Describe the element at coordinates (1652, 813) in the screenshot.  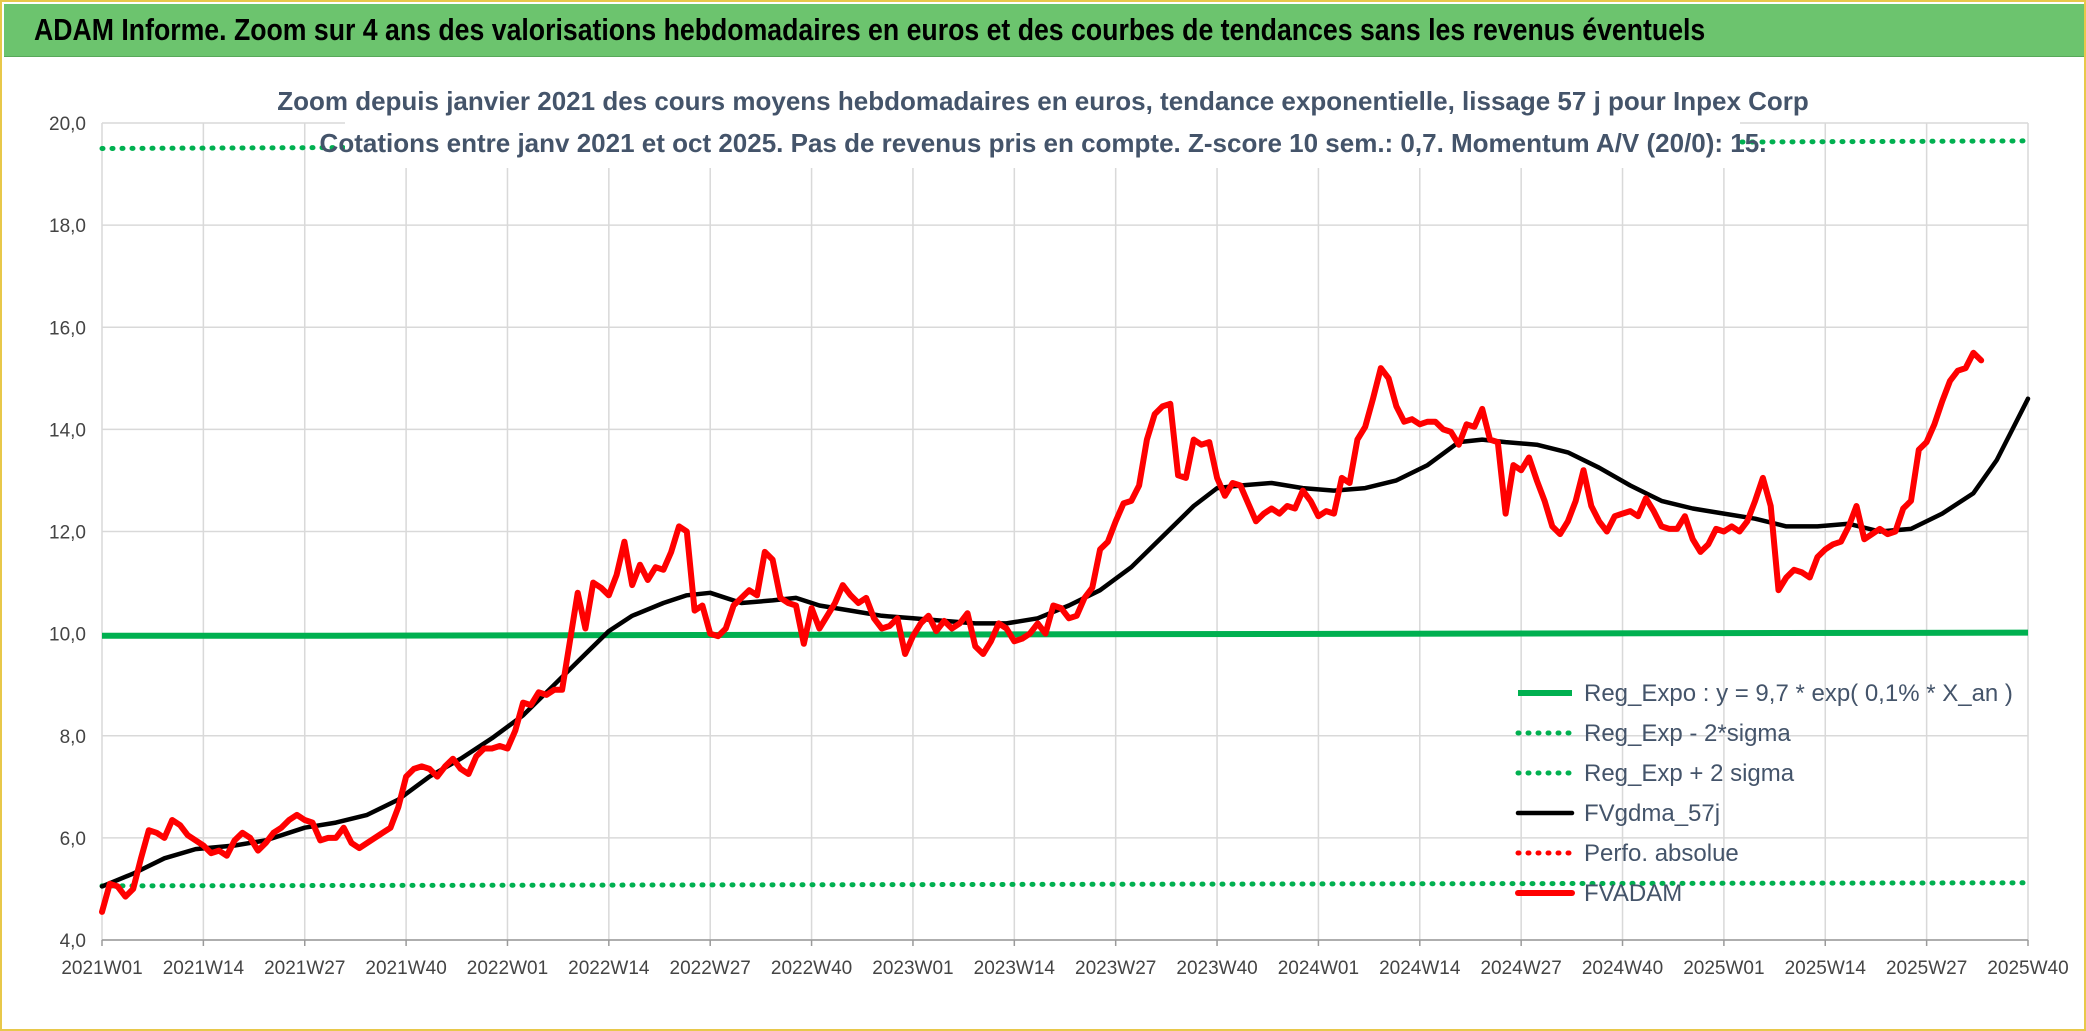
I see `legend-label: FVgdma_57j` at that location.